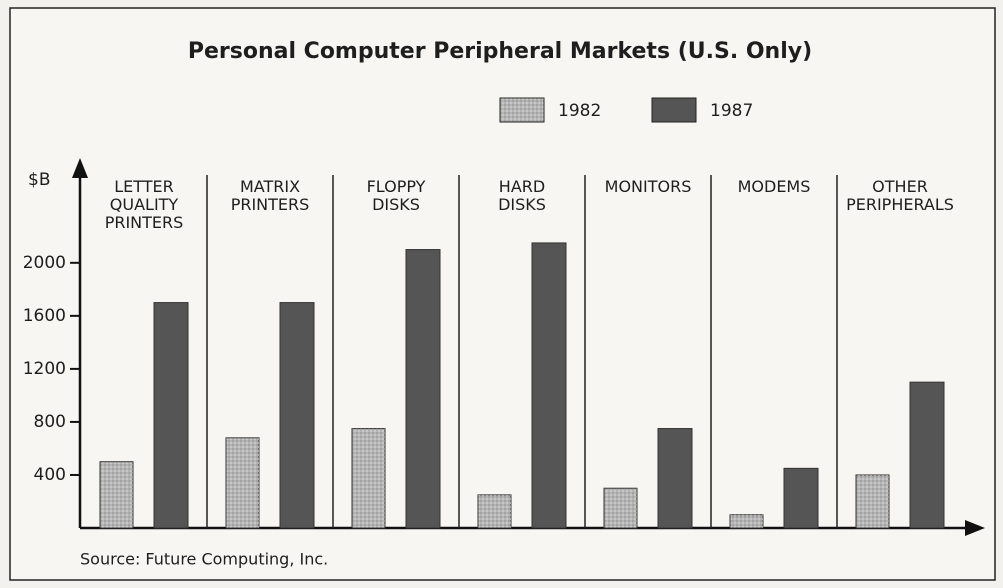 The image size is (1003, 588). What do you see at coordinates (204, 559) in the screenshot?
I see `source: Source: Future Computing, Inc.` at bounding box center [204, 559].